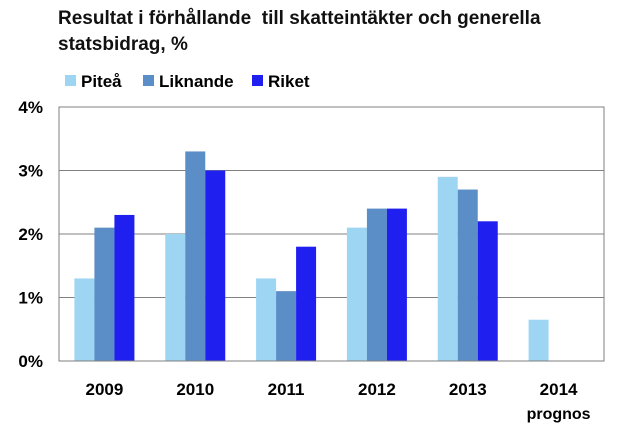 The image size is (630, 438). I want to click on legend-label-riket: Riket, so click(289, 81).